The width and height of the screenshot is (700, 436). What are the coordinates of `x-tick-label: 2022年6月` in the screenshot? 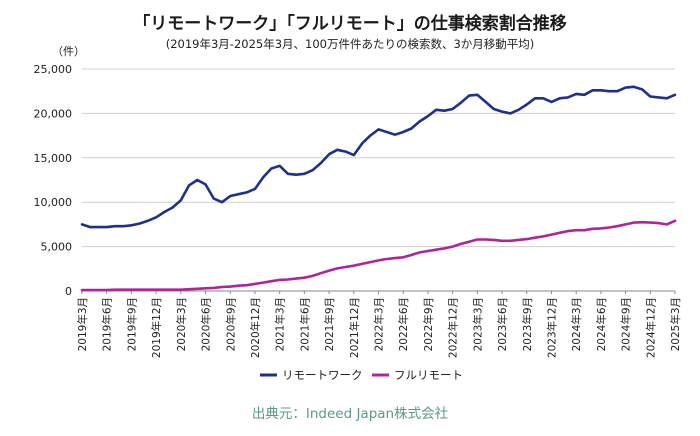 It's located at (403, 324).